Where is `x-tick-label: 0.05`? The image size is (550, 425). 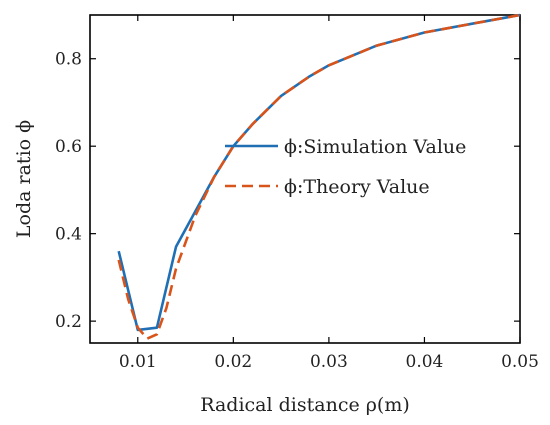
x-tick-label: 0.05 is located at coordinates (520, 362).